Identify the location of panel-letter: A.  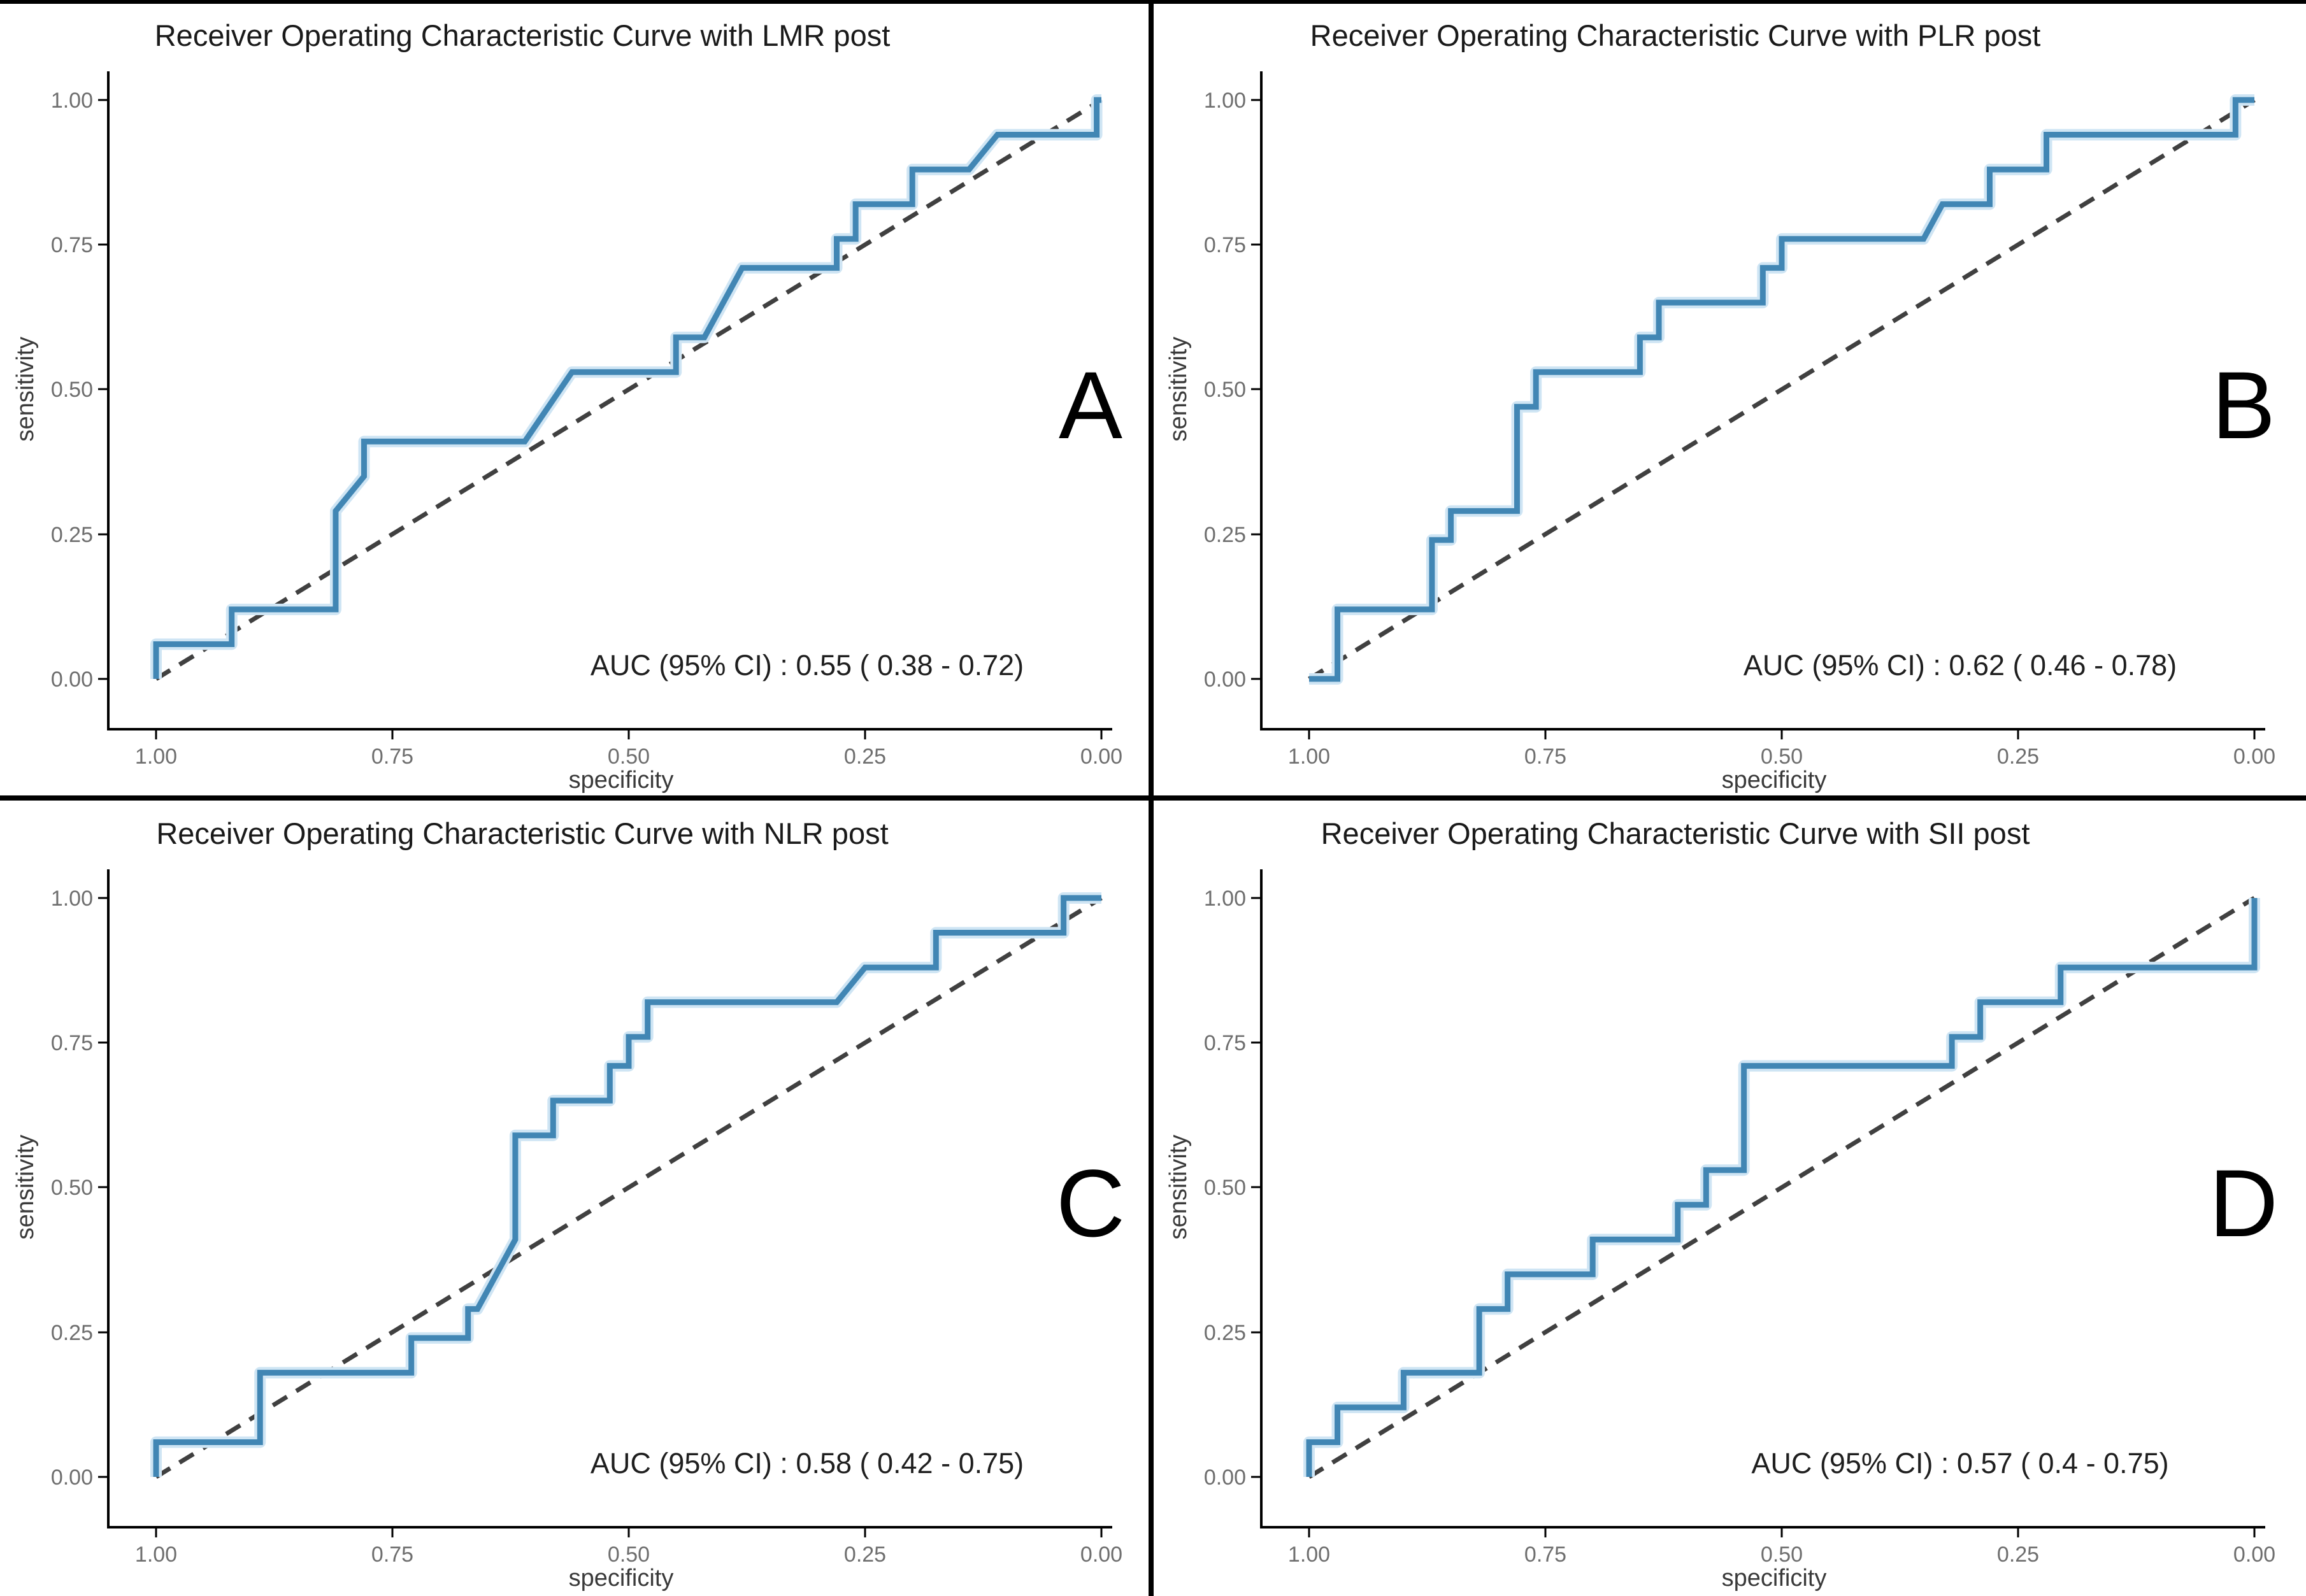
(1090, 405).